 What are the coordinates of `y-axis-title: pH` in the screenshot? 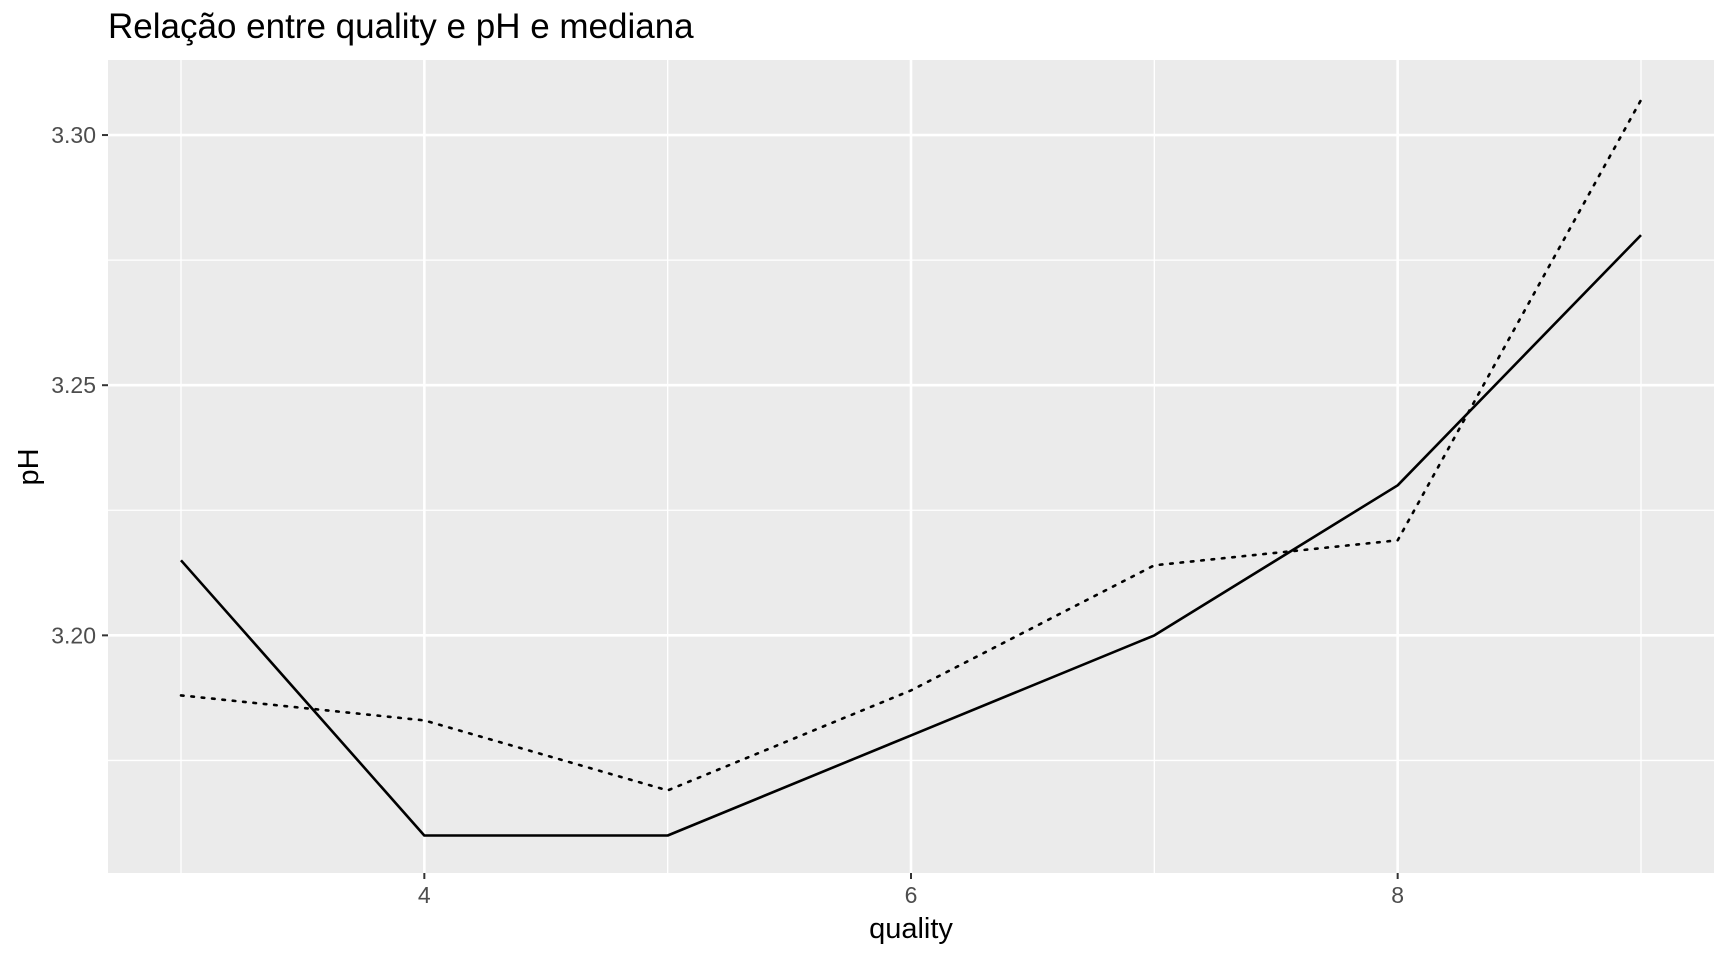 It's located at (29, 466).